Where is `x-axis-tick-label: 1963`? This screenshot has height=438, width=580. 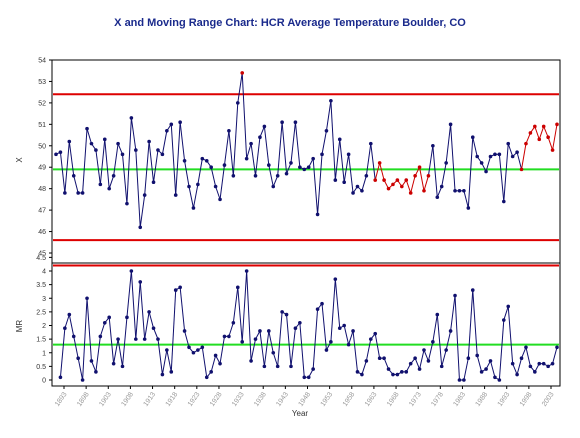
x-axis-tick-label: 1963 is located at coordinates (371, 399).